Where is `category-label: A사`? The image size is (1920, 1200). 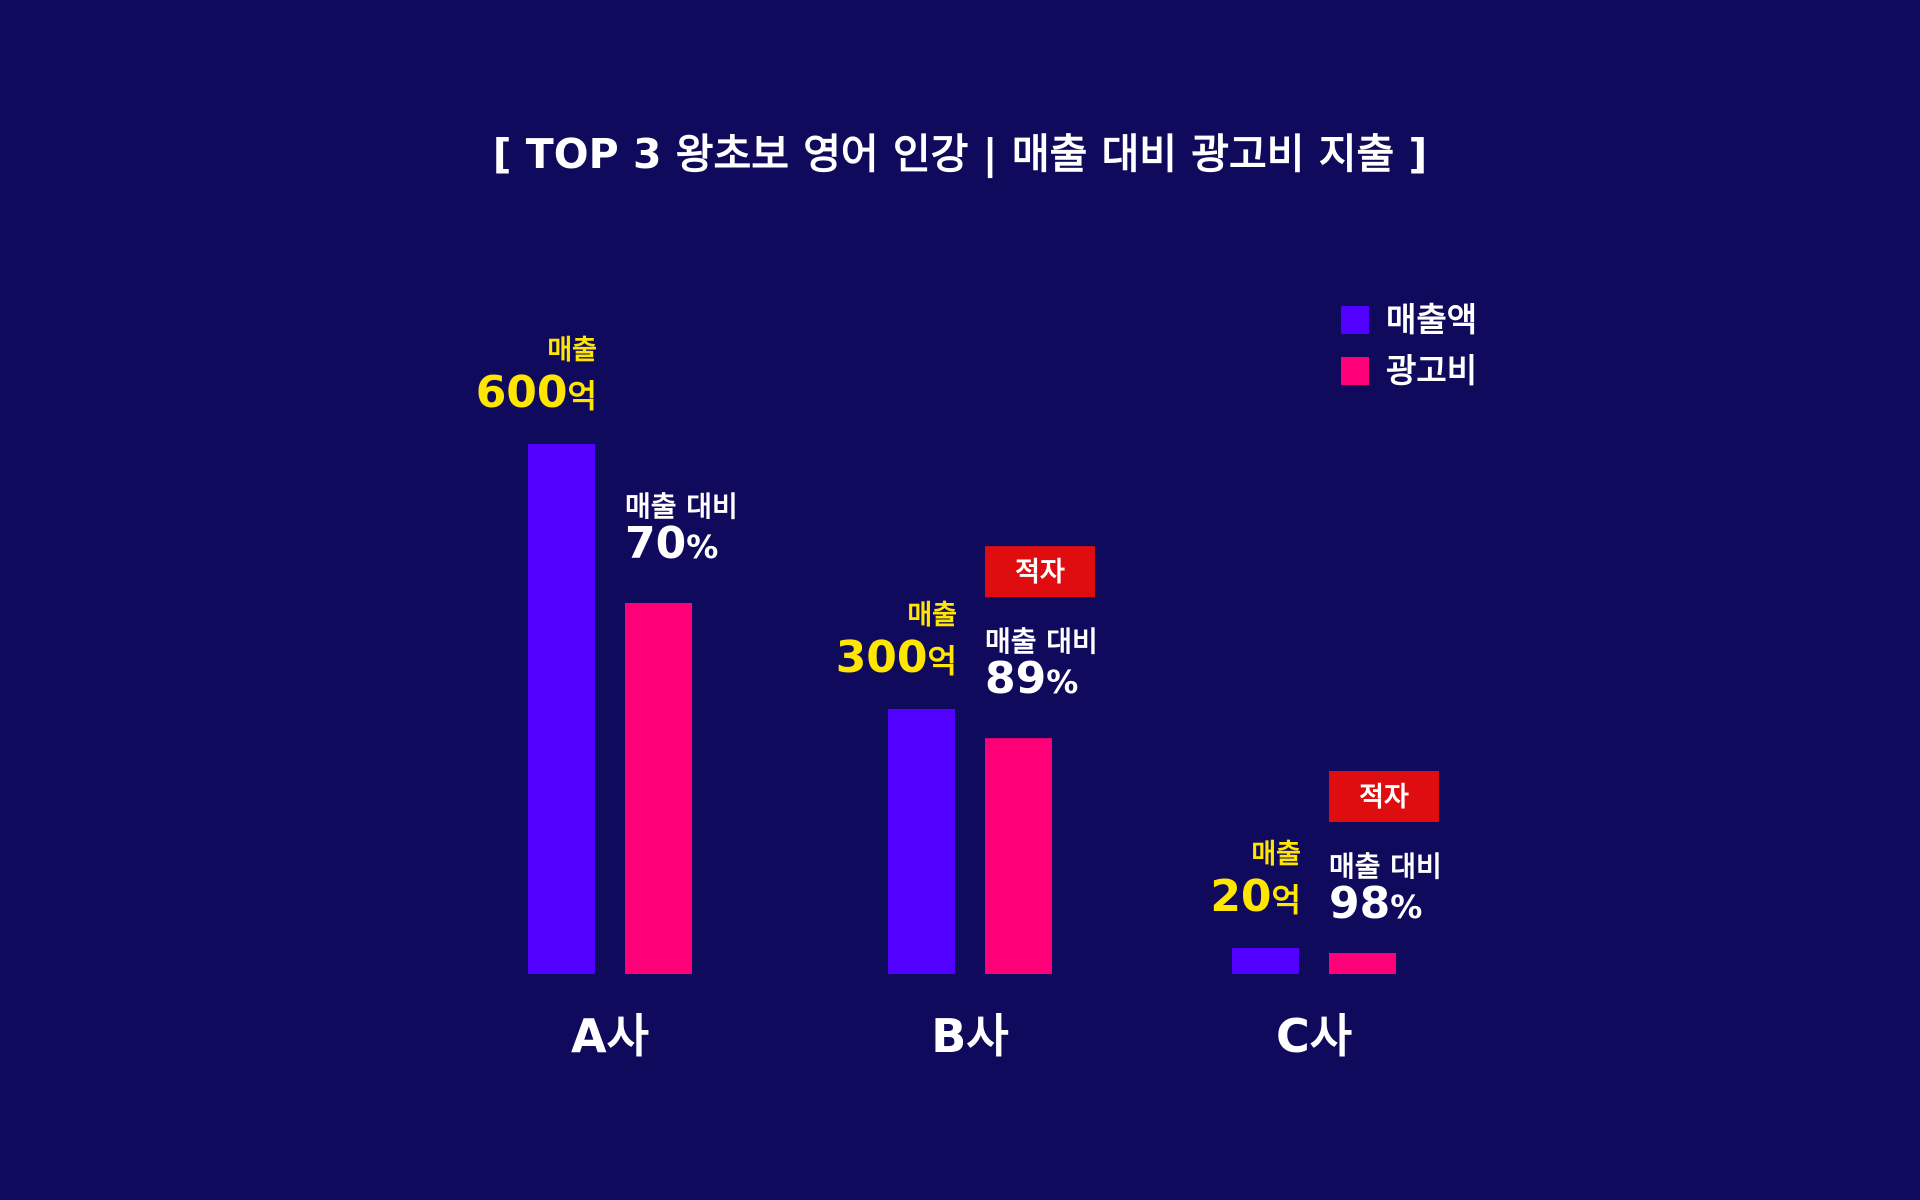
category-label: A사 is located at coordinates (610, 1036).